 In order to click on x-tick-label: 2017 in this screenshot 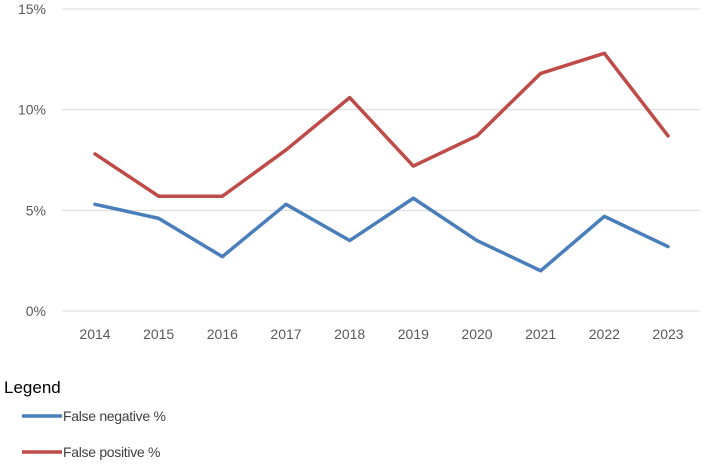, I will do `click(285, 334)`.